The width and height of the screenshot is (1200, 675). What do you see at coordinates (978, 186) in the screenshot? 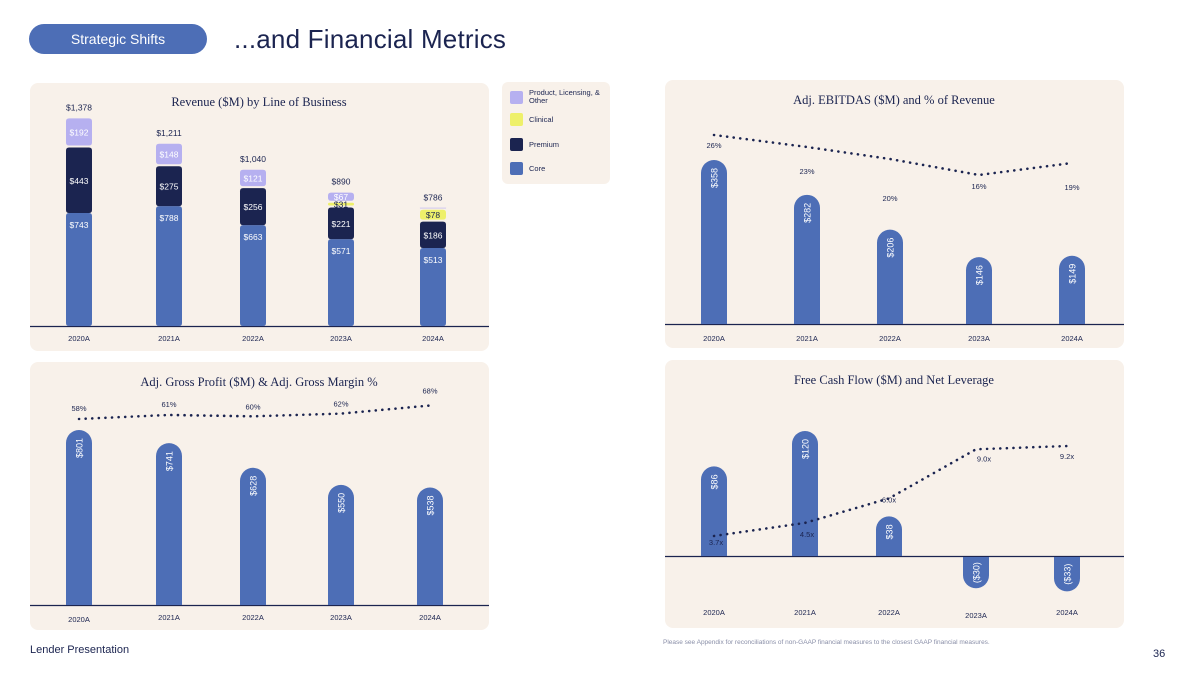
I see `ebitdas-line-label: 16%` at bounding box center [978, 186].